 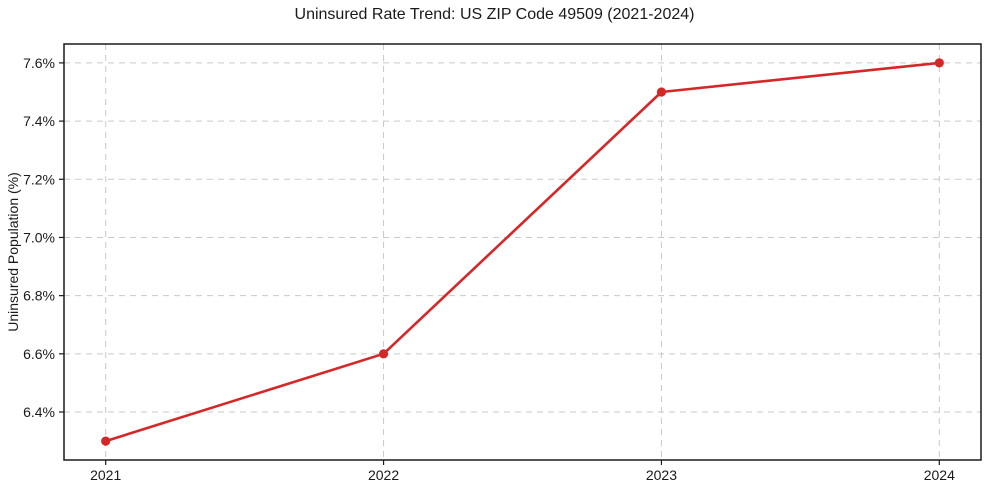 I want to click on y-tick-label: 7.4%, so click(x=39, y=121).